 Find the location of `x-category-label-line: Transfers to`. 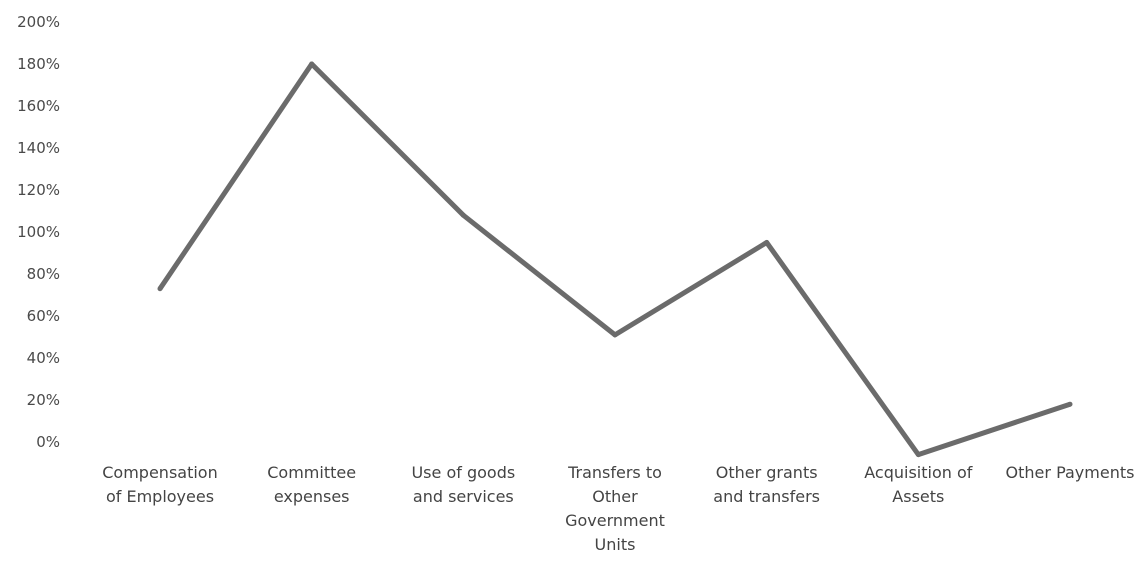

x-category-label-line: Transfers to is located at coordinates (614, 472).